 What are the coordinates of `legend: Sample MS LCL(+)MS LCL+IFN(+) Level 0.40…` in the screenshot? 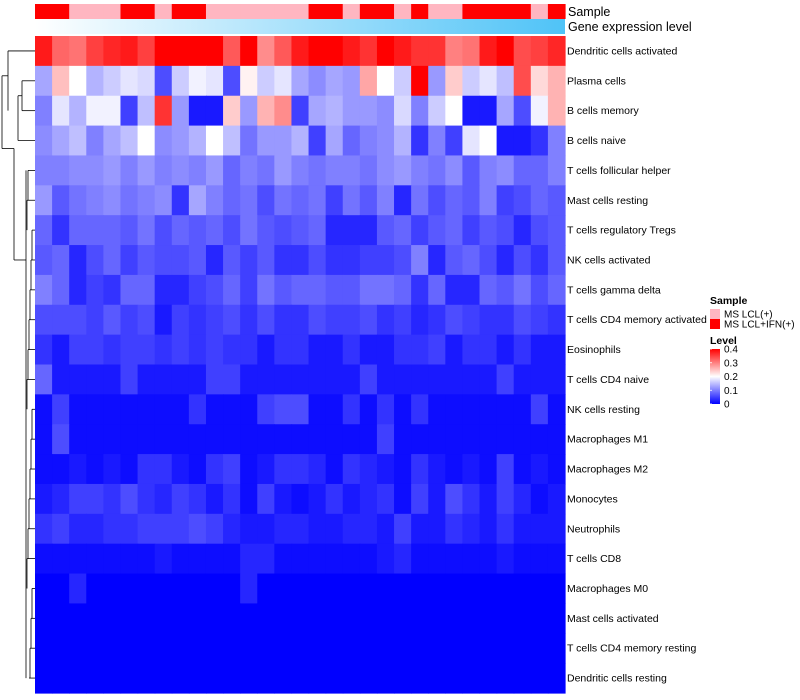 It's located at (752, 353).